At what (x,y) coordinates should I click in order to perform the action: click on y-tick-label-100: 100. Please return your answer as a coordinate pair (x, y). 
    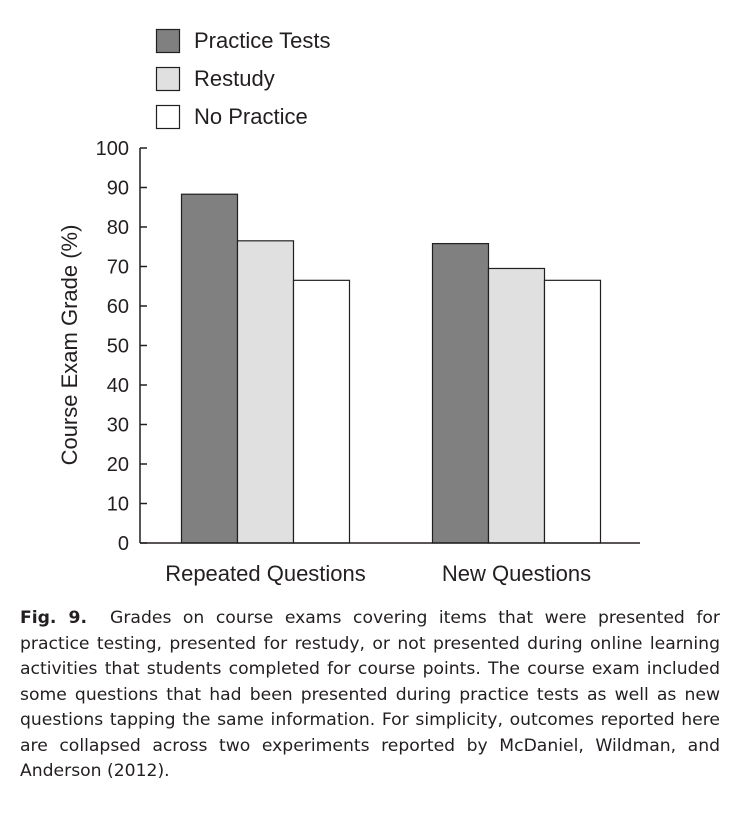
    Looking at the image, I should click on (112, 149).